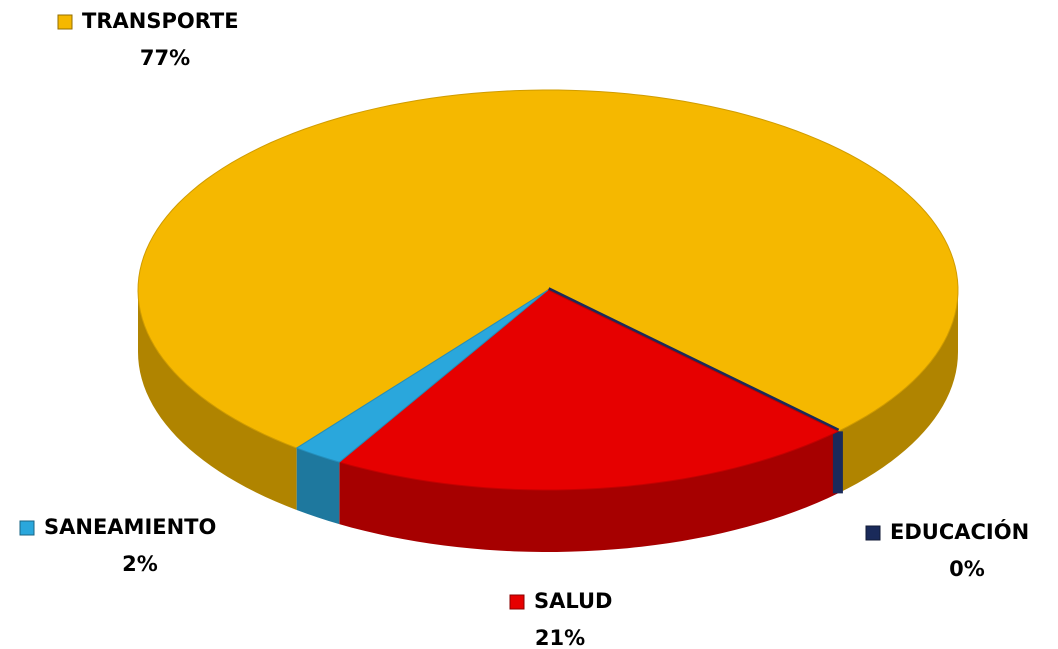 This screenshot has height=649, width=1058. Describe the element at coordinates (959, 531) in the screenshot. I see `category-label: EDUCACIÓN` at that location.